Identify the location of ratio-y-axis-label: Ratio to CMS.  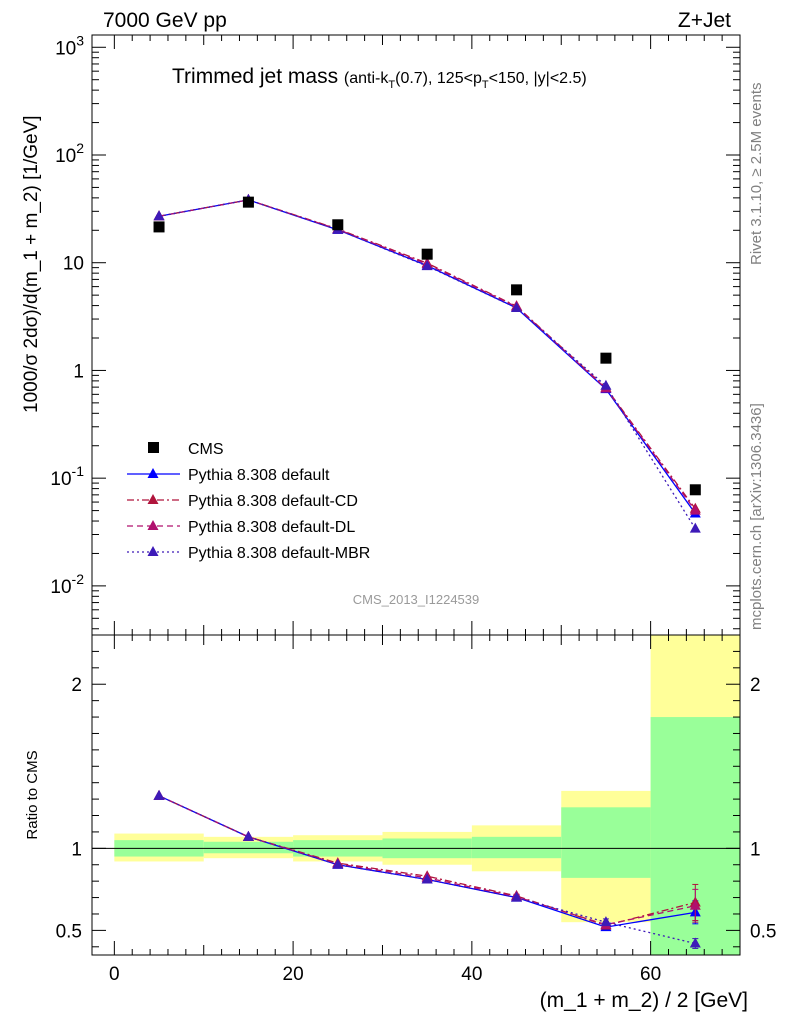
(32, 794).